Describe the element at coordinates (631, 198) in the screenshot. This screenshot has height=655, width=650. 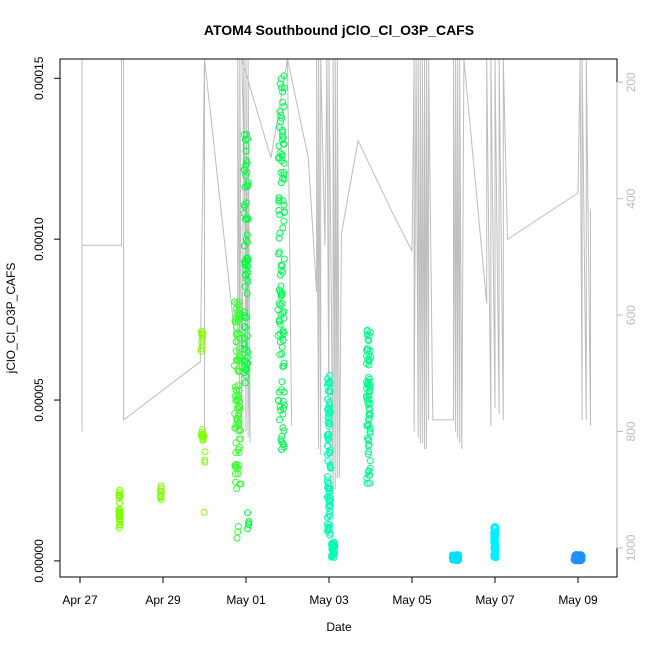
I see `y2-tick-label: 400` at that location.